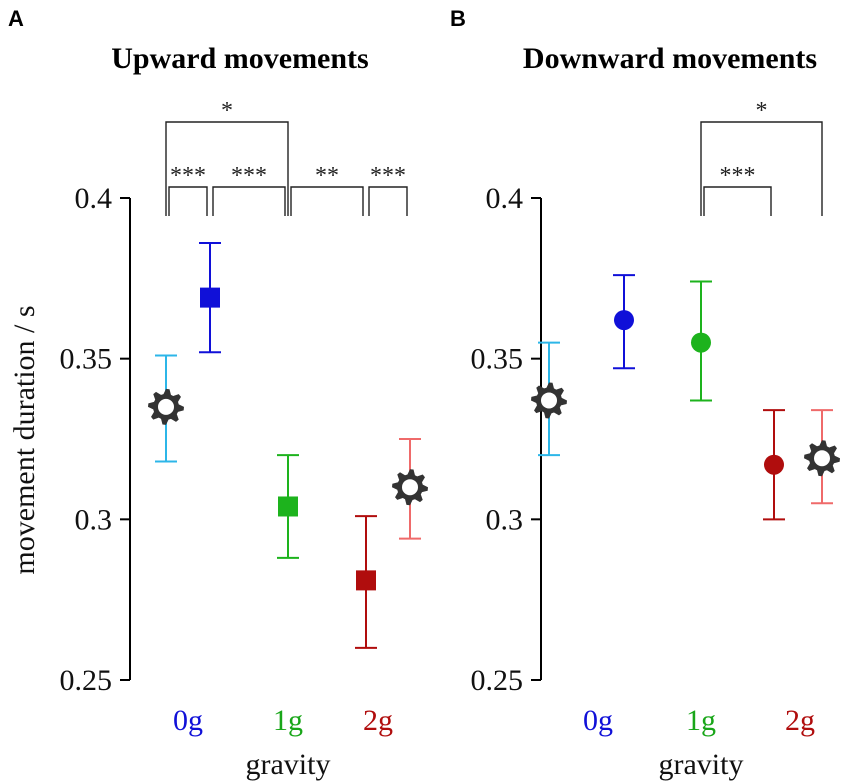 The width and height of the screenshot is (850, 783). What do you see at coordinates (458, 18) in the screenshot?
I see `panel-b-letter: B` at bounding box center [458, 18].